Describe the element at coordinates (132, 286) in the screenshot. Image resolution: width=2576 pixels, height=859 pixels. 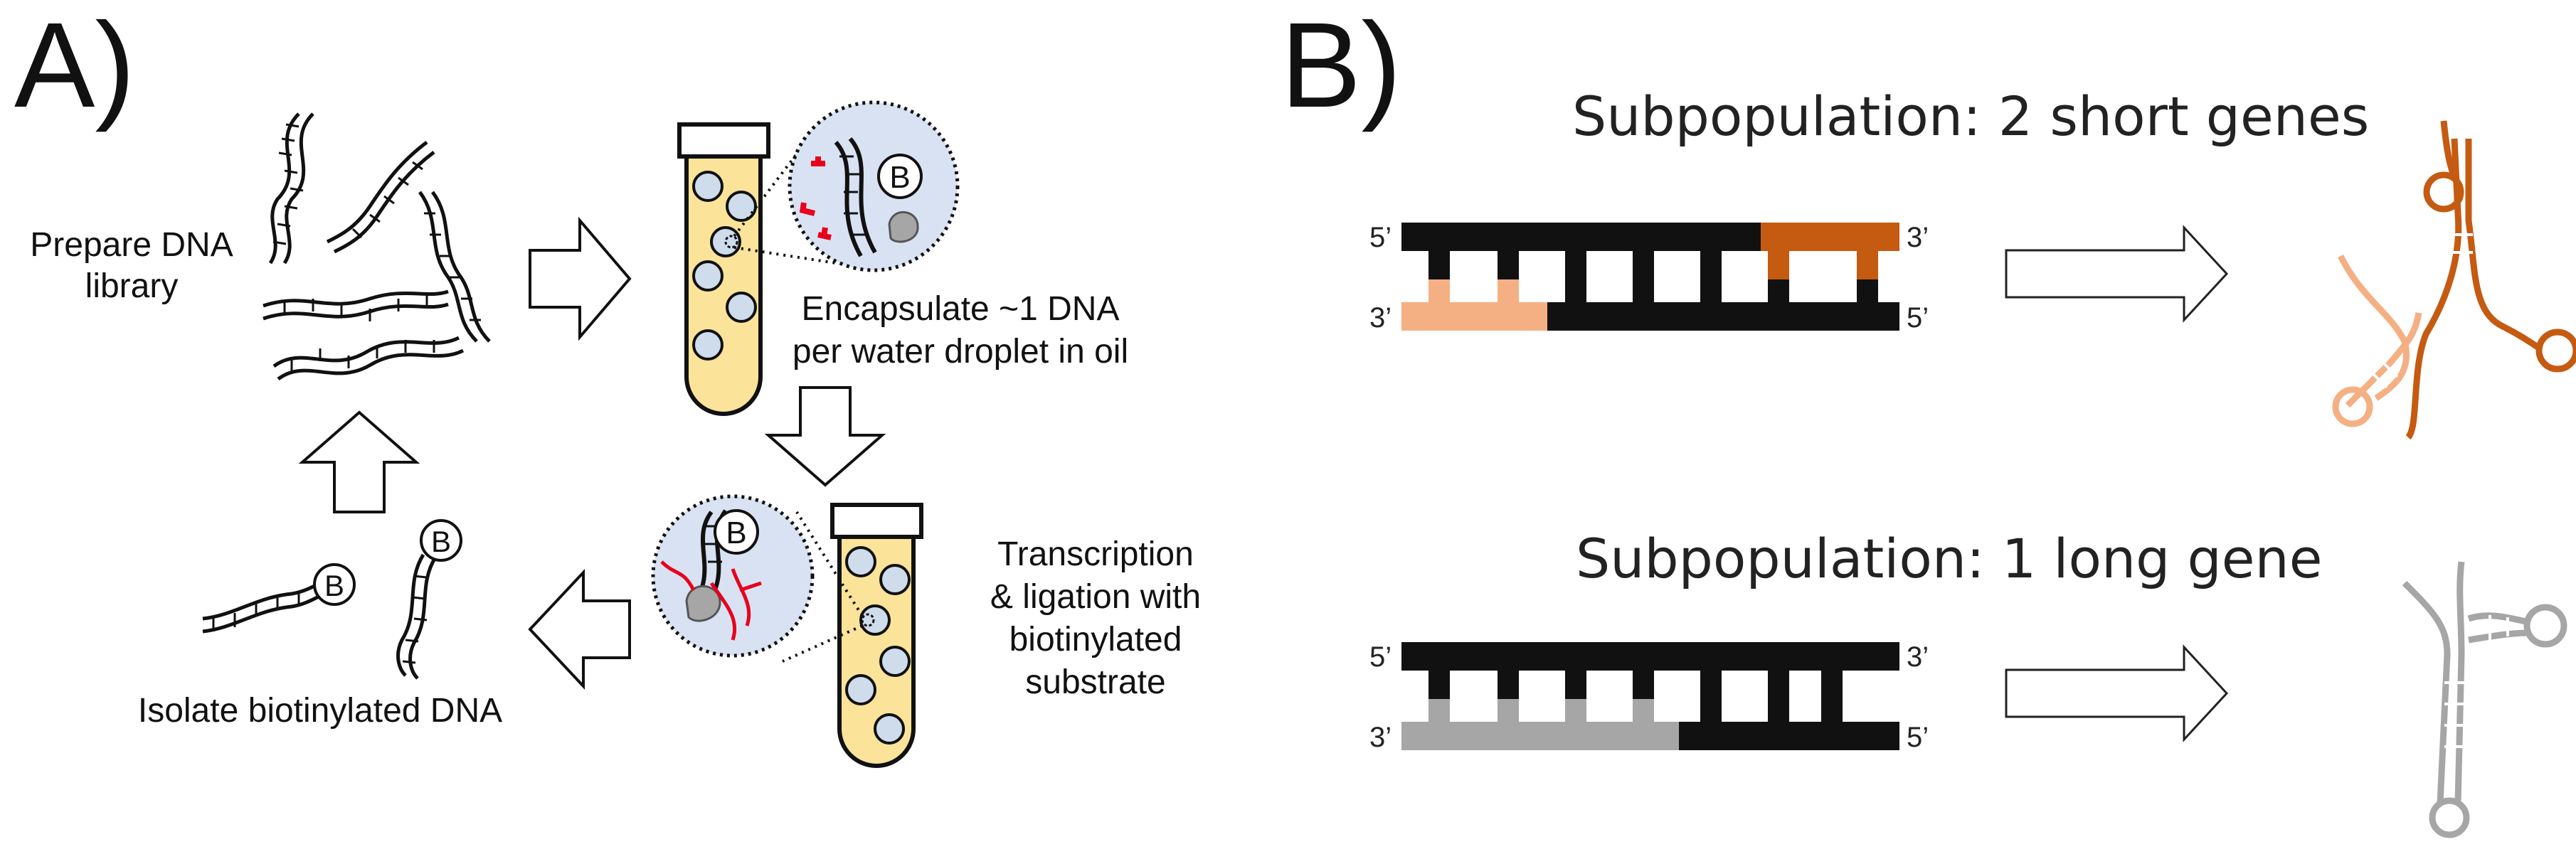
I see `prepare-label-2: library` at that location.